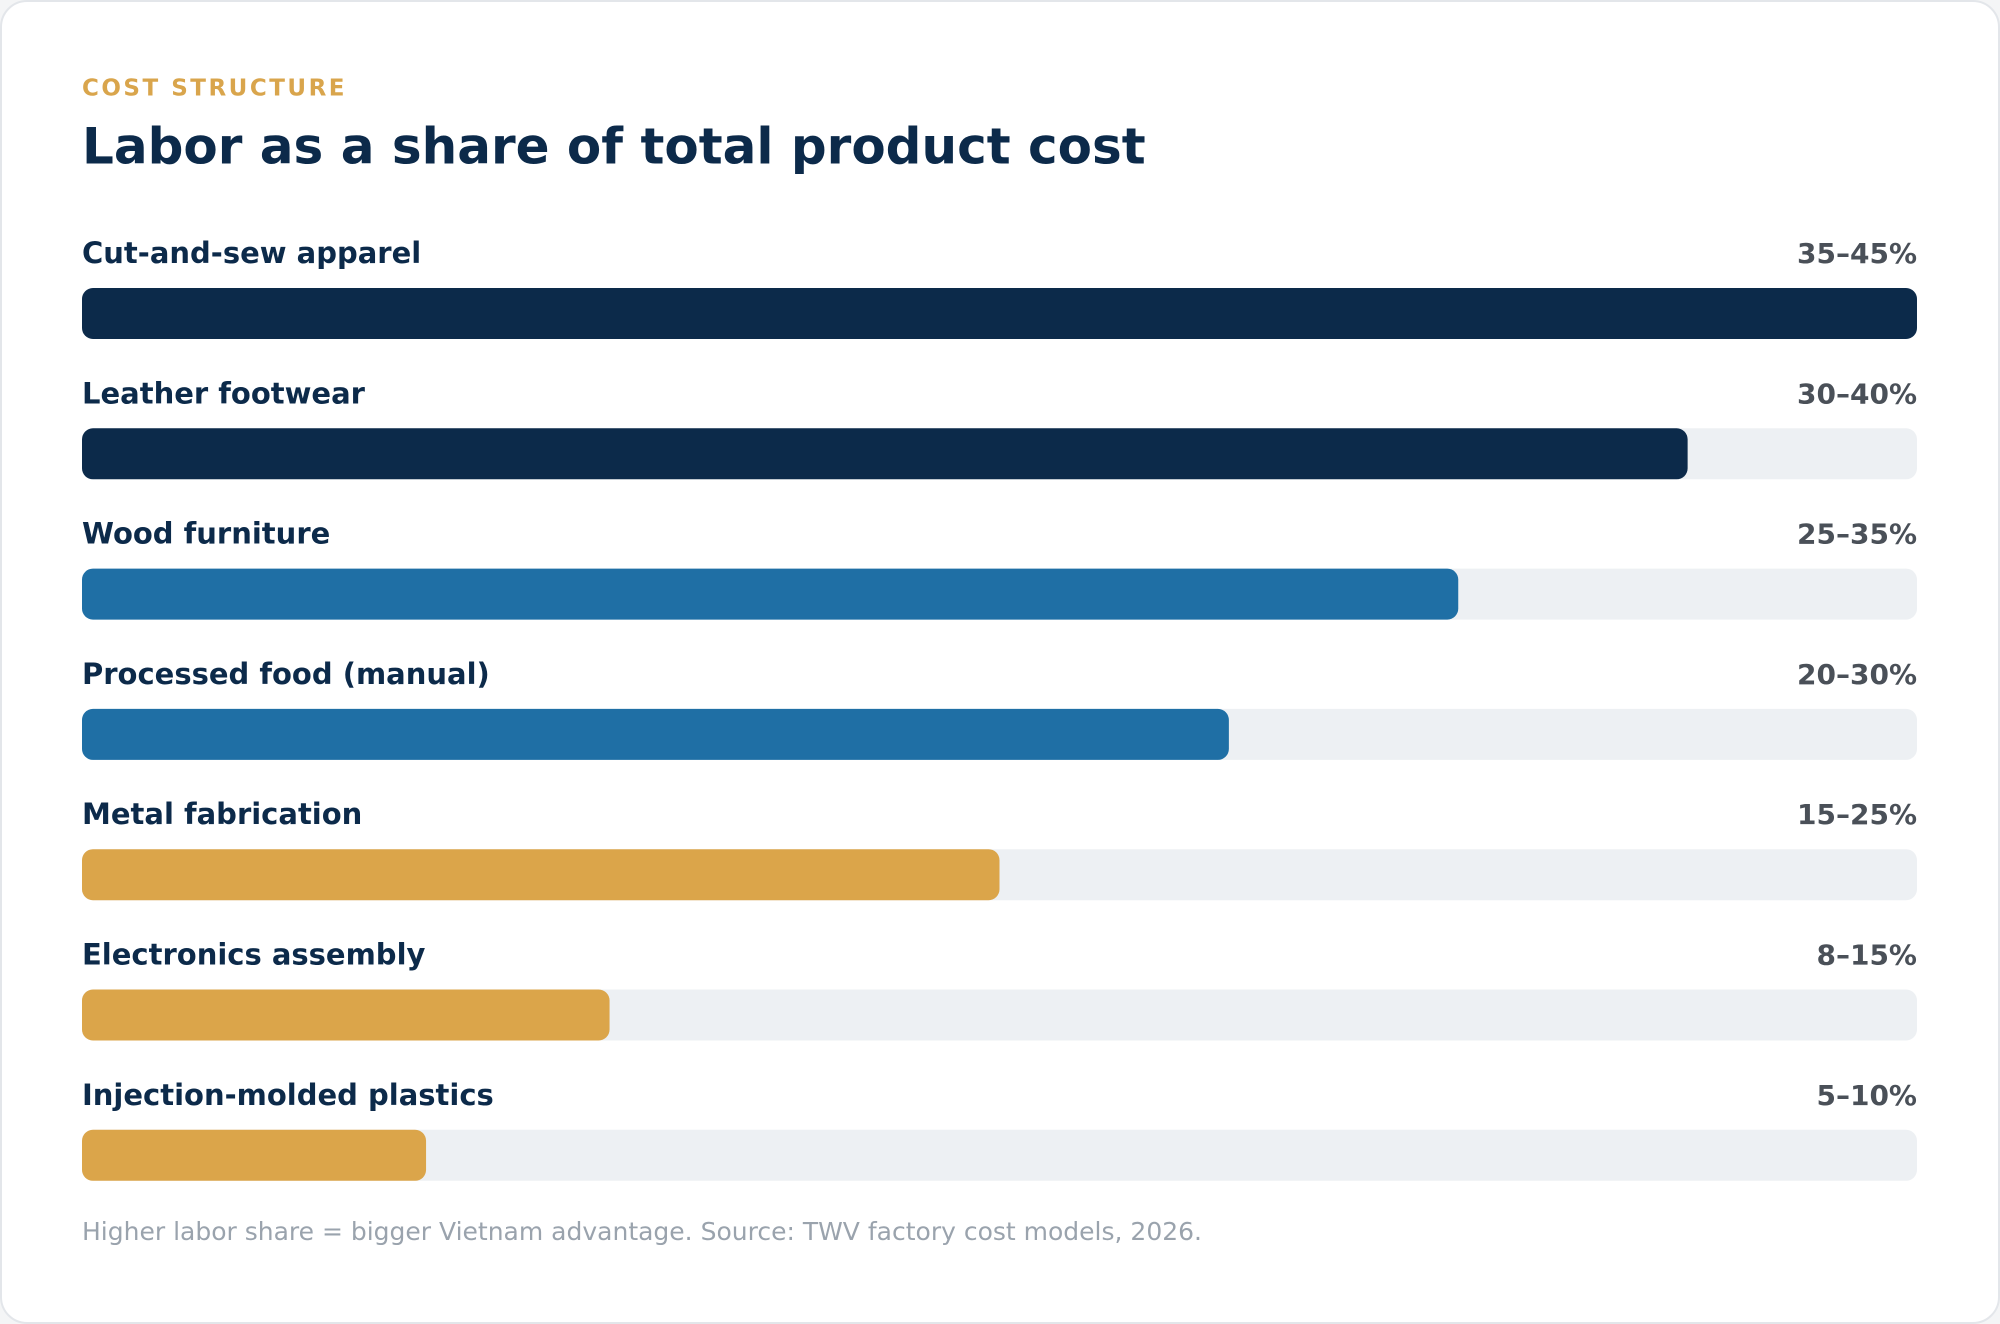 This screenshot has width=2000, height=1324. I want to click on value-label: 30–40%, so click(1857, 393).